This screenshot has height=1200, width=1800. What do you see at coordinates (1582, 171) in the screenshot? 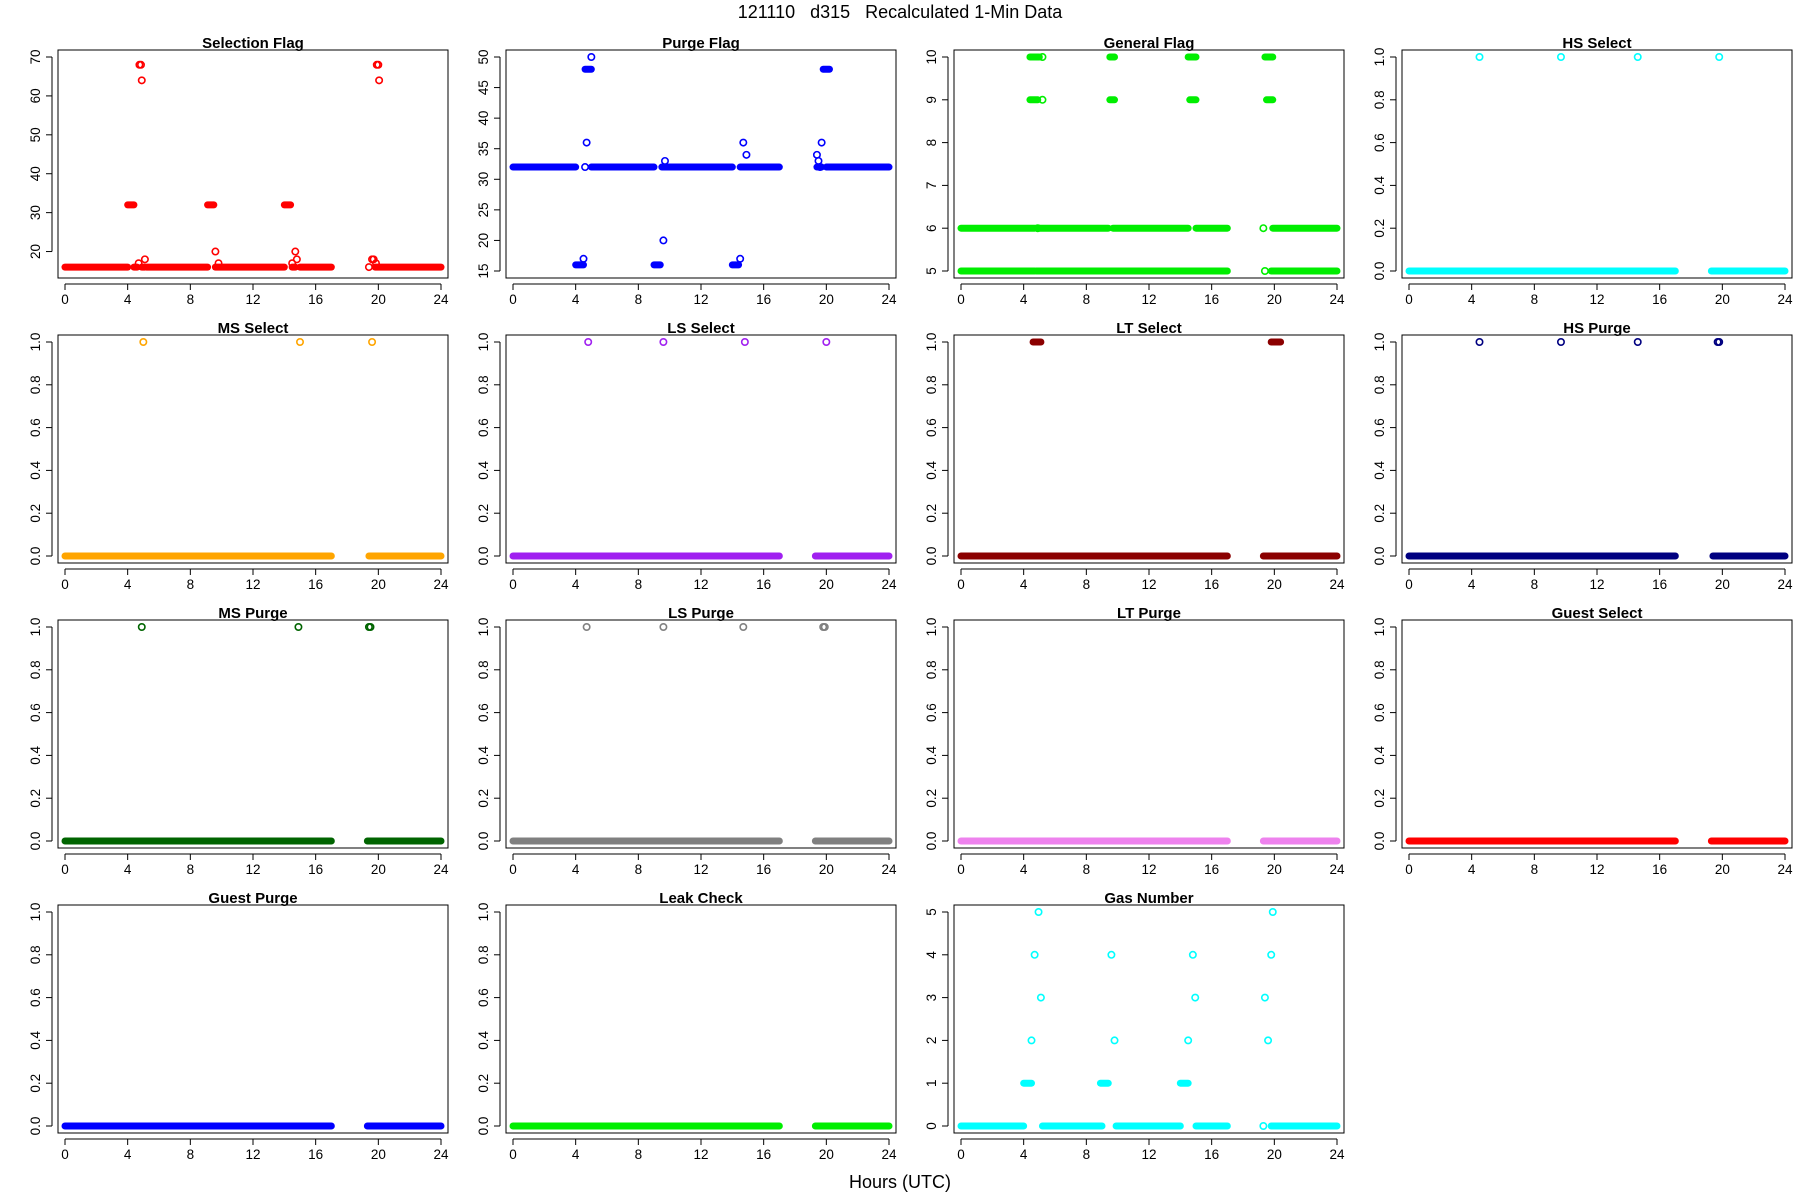
I see `panel-3: HS Select 0 4 8 12 16 20 24 0.0 0.2 0.4 0.6 0.8 1.0` at bounding box center [1582, 171].